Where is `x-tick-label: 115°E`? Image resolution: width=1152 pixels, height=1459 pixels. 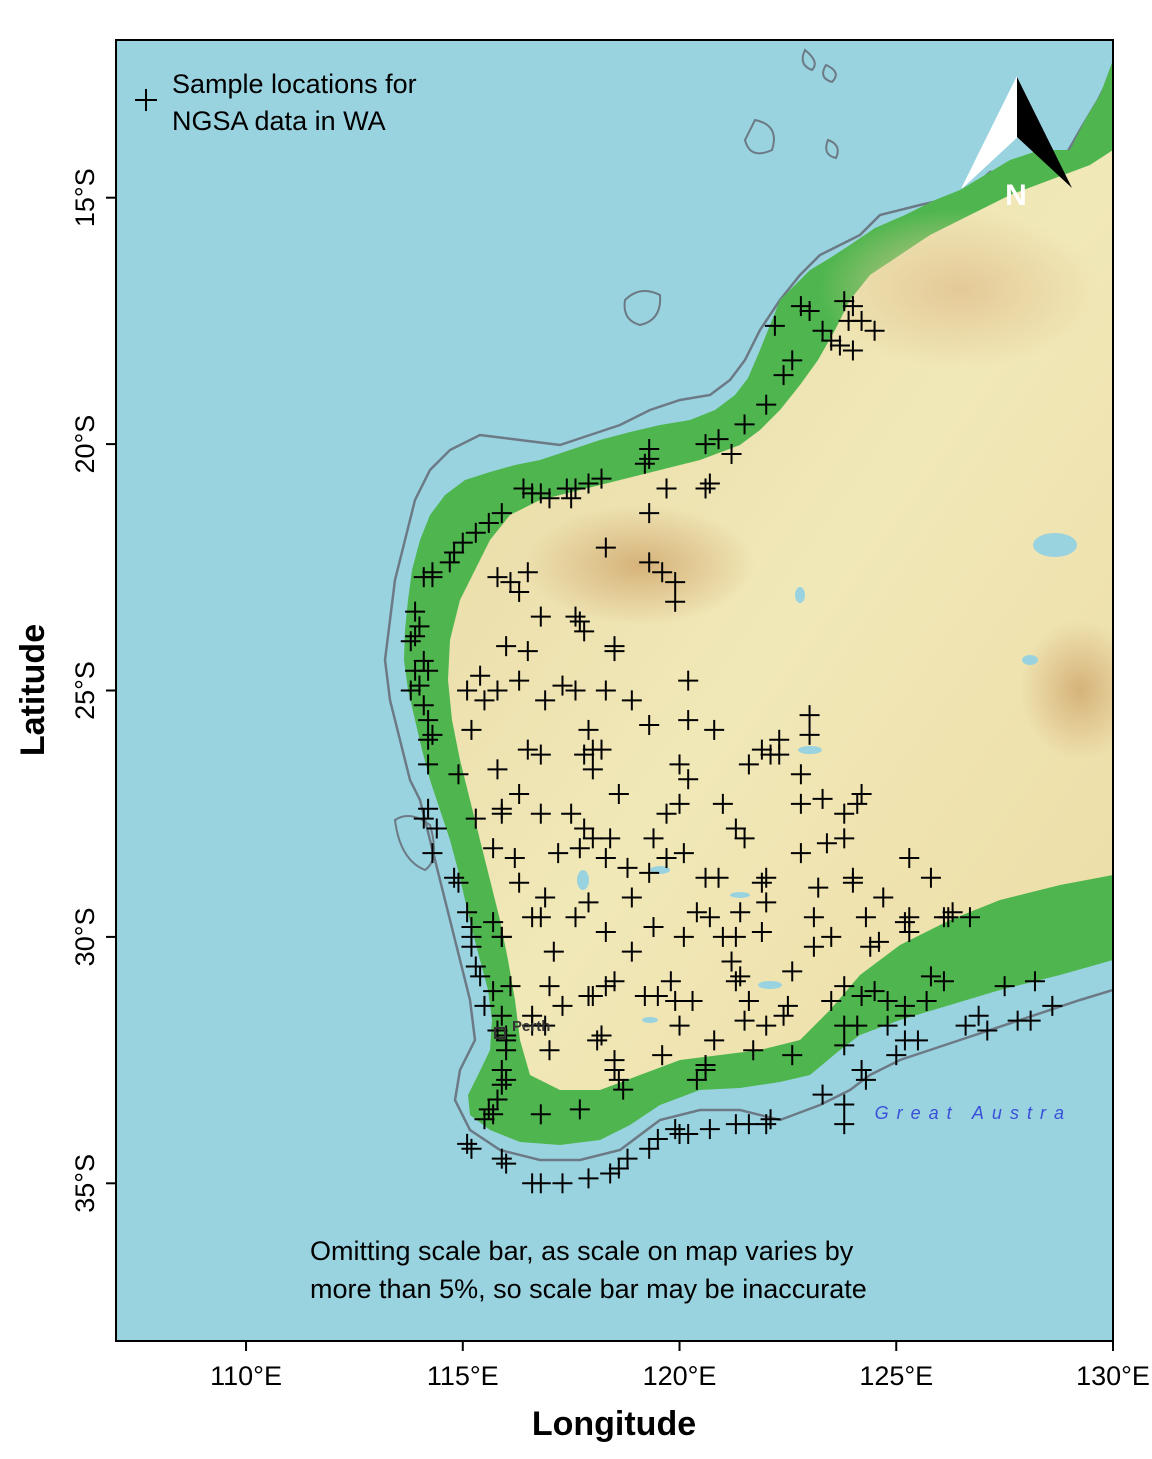
x-tick-label: 115°E is located at coordinates (463, 1376).